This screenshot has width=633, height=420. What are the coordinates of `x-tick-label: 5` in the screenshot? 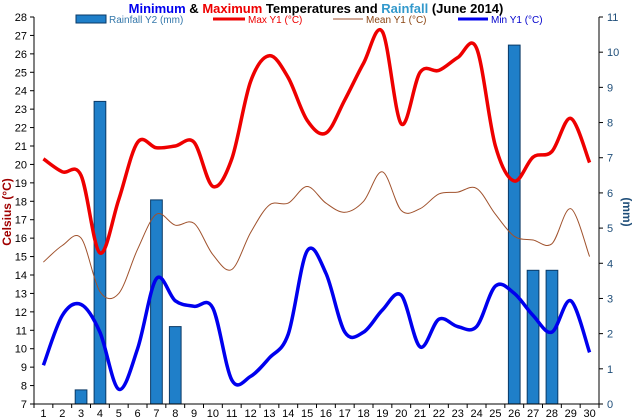 It's located at (119, 414).